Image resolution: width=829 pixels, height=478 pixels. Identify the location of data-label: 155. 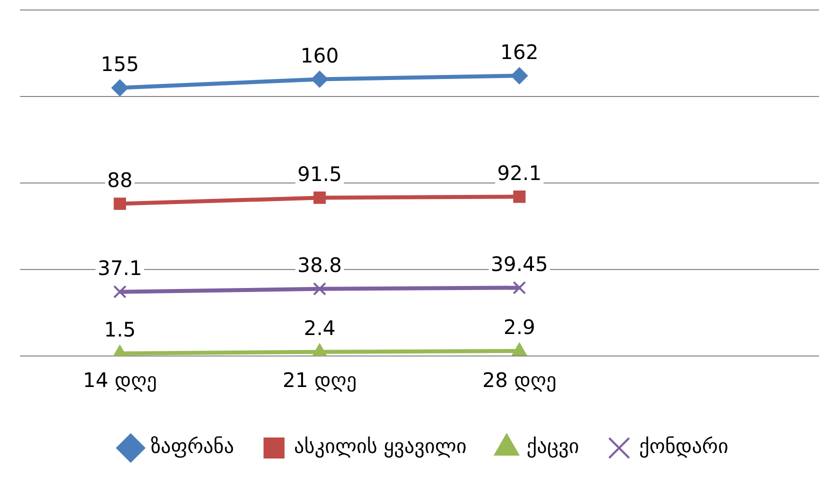
(119, 64).